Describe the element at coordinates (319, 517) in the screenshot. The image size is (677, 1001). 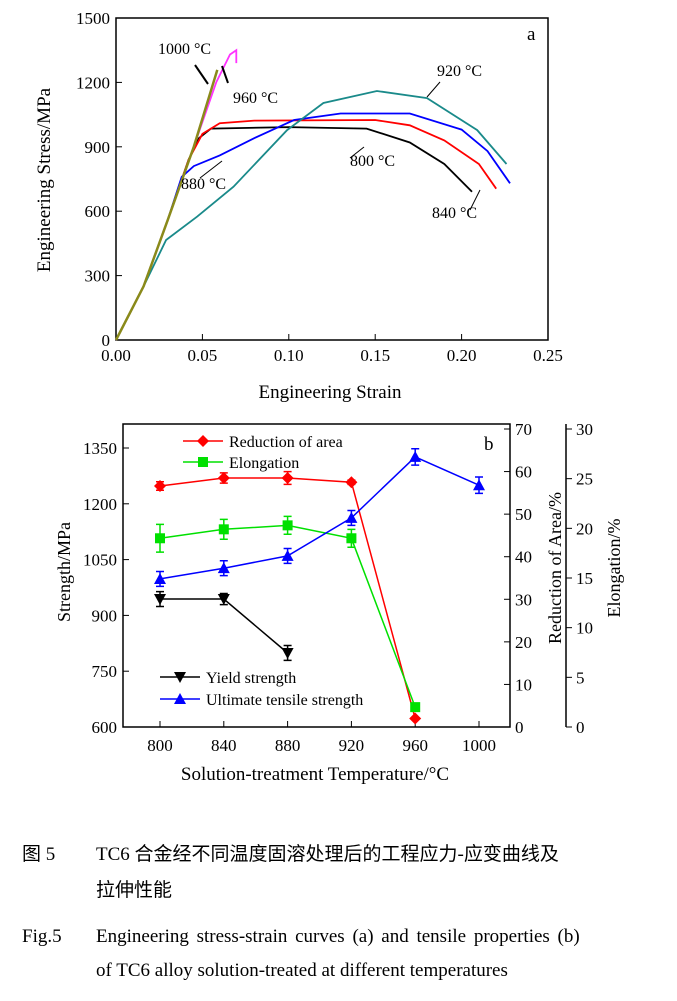
I see `series-ultimate-tensile-strength` at that location.